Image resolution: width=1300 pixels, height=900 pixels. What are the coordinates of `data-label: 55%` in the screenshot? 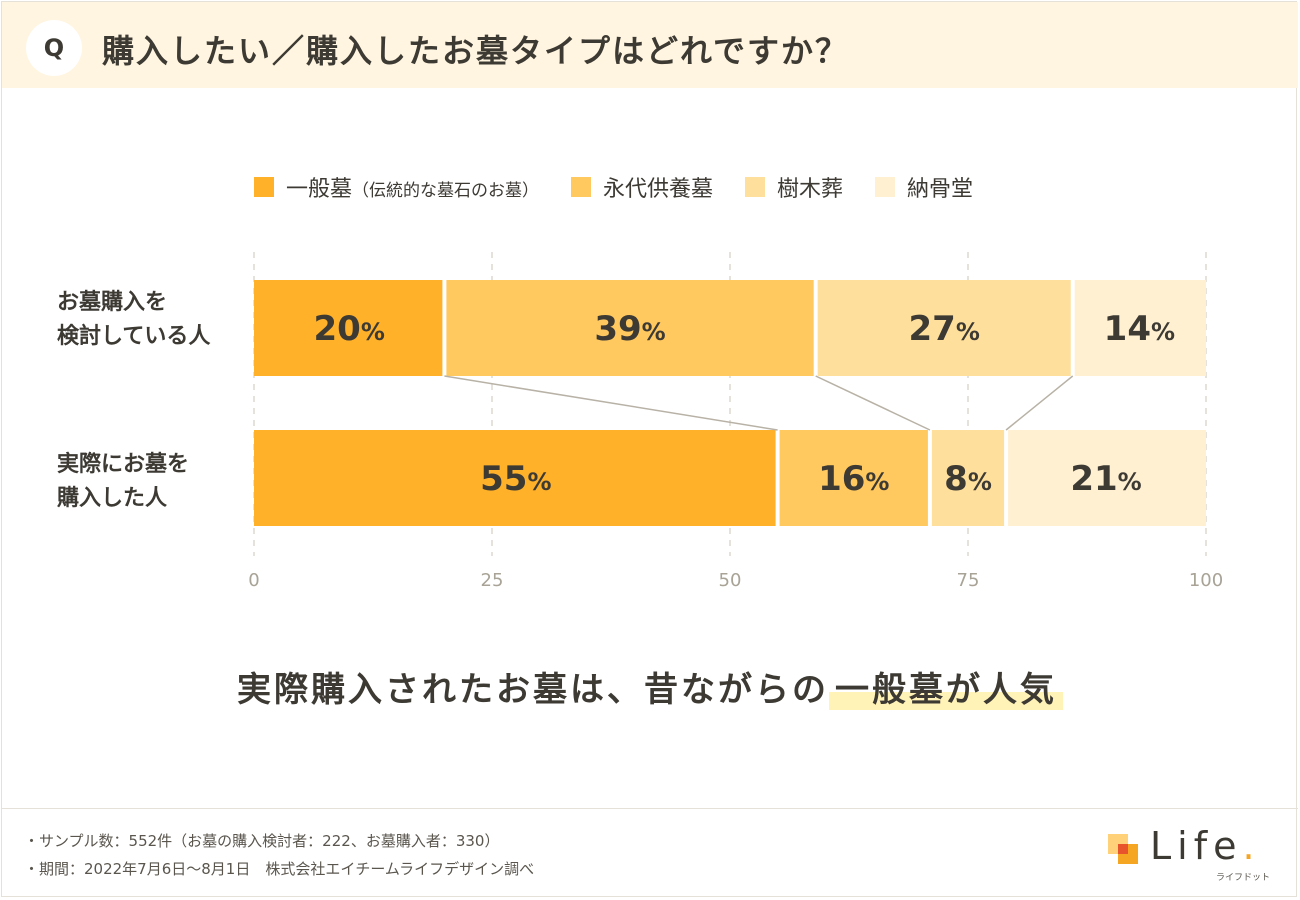 It's located at (515, 479).